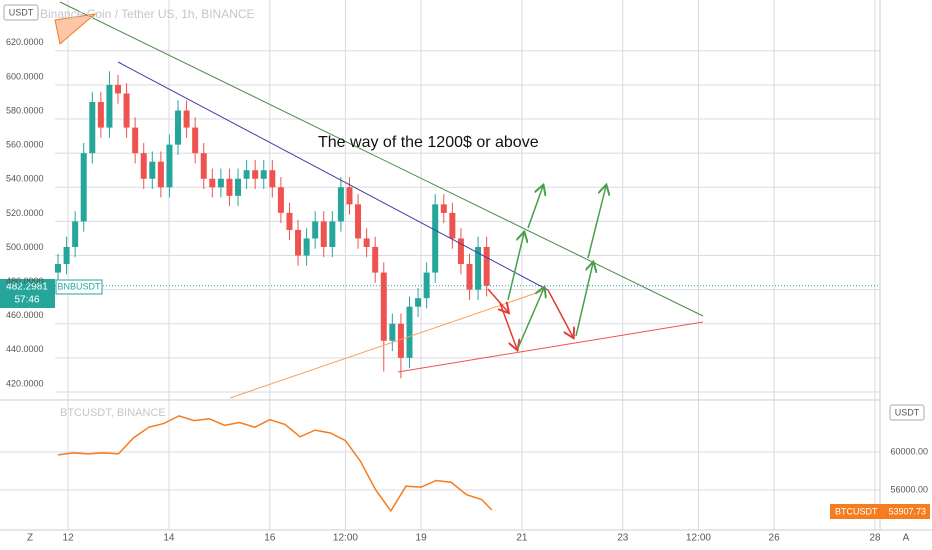  What do you see at coordinates (26, 300) in the screenshot?
I see `countdown: 57:46` at bounding box center [26, 300].